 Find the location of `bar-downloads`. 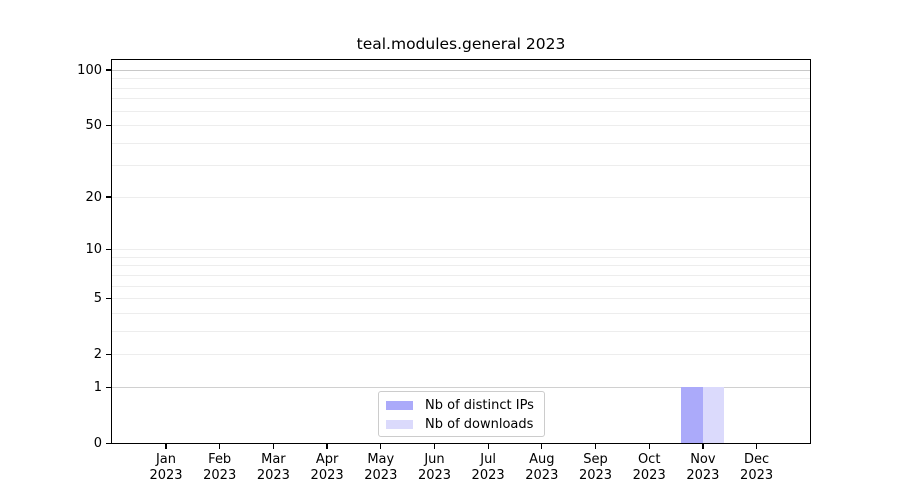

bar-downloads is located at coordinates (713, 414).